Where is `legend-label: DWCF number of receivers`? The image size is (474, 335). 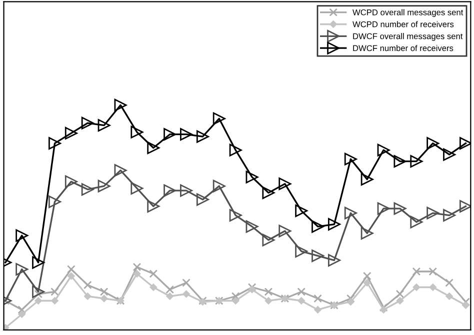 legend-label: DWCF number of receivers is located at coordinates (403, 48).